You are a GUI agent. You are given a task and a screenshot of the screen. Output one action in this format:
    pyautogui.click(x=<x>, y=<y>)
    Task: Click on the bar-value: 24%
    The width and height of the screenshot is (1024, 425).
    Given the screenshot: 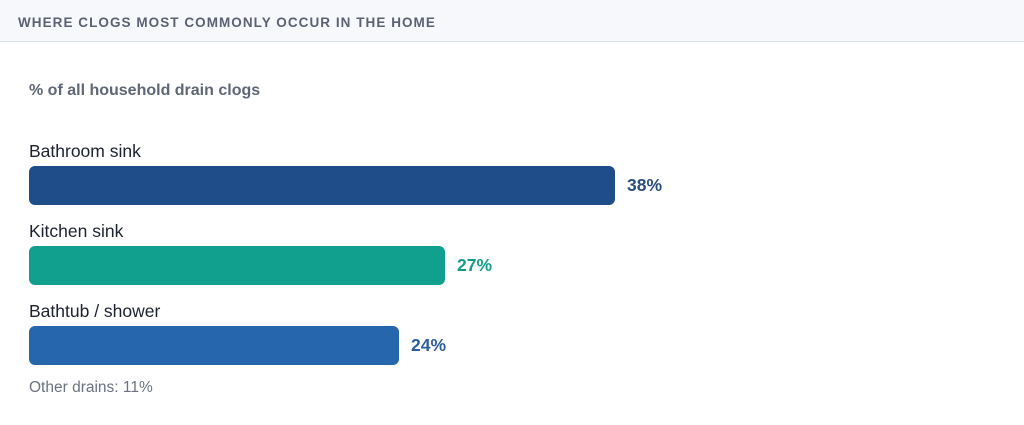 What is the action you would take?
    pyautogui.click(x=429, y=345)
    